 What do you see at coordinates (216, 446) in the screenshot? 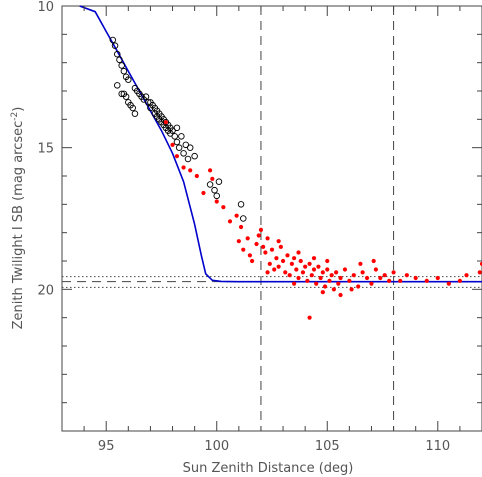
I see `x-tick-label: 100` at bounding box center [216, 446].